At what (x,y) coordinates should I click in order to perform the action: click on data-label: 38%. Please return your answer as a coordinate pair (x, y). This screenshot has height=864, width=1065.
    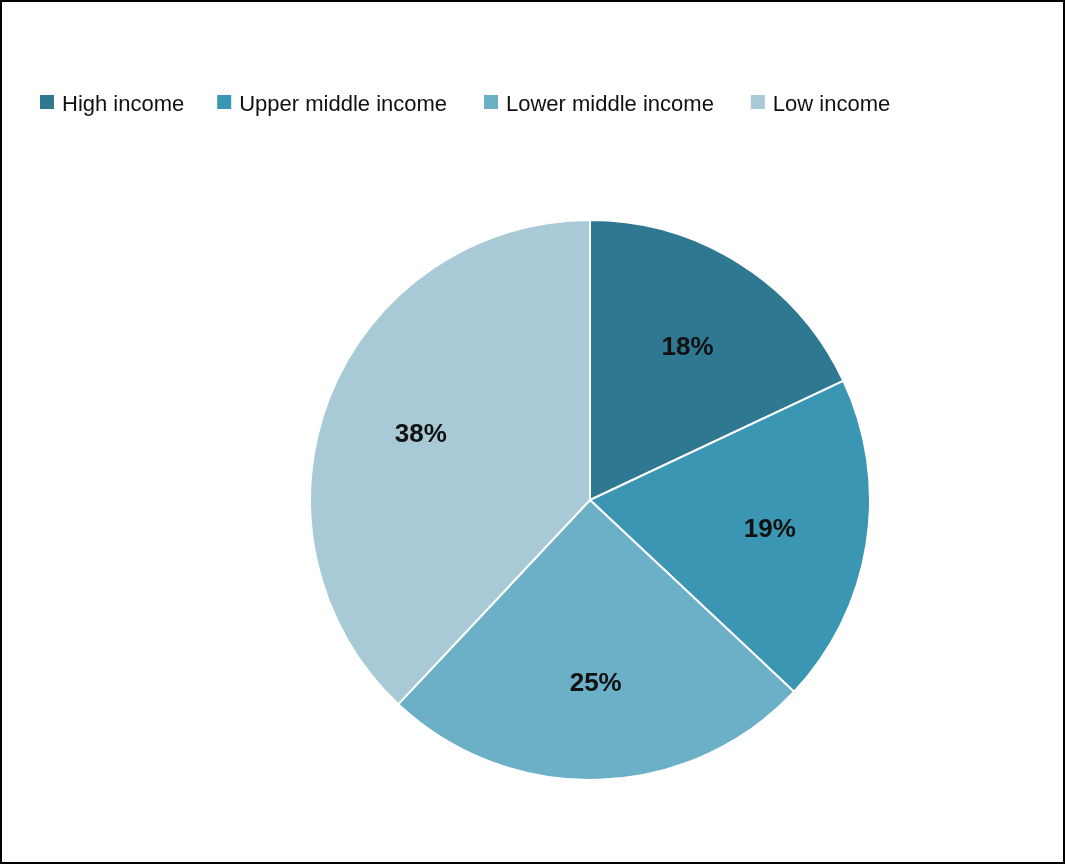
    Looking at the image, I should click on (420, 433).